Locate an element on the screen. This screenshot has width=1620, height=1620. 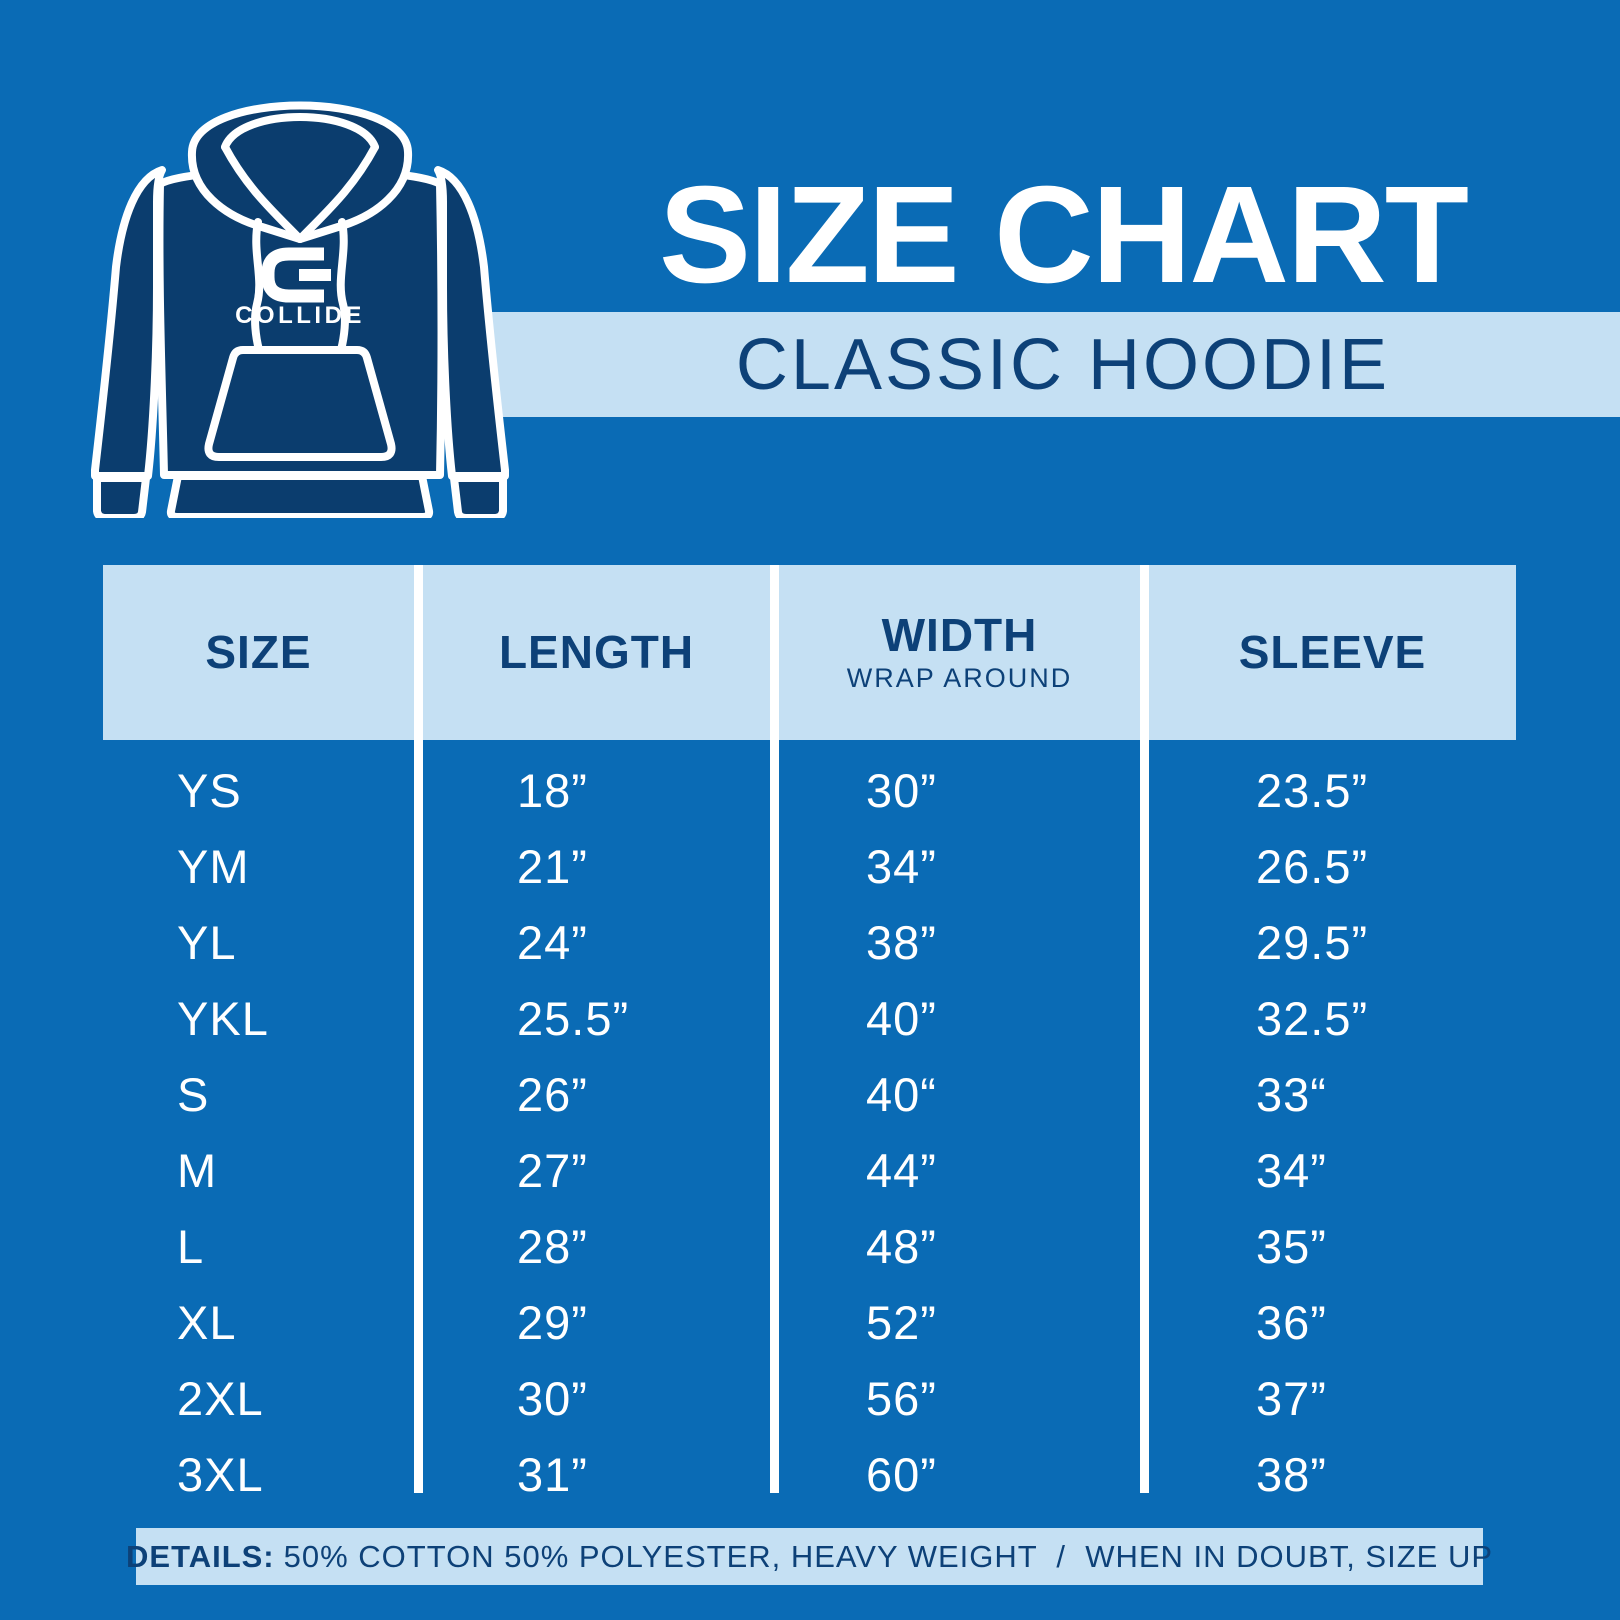
cell-sleeve: 26.5” is located at coordinates (1312, 866).